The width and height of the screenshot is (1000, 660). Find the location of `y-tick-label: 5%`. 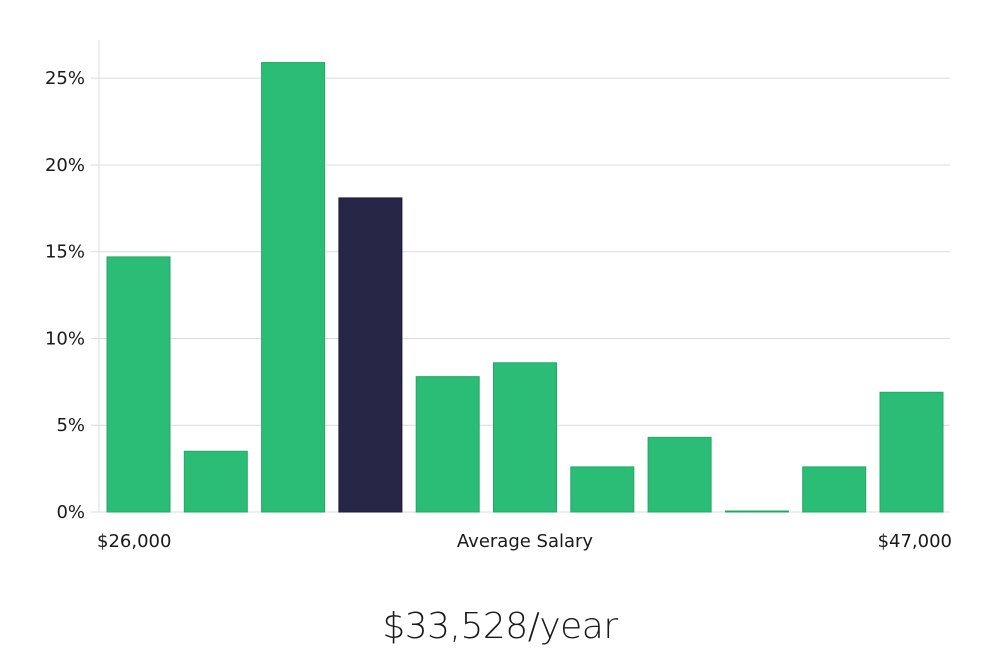

y-tick-label: 5% is located at coordinates (70, 425).